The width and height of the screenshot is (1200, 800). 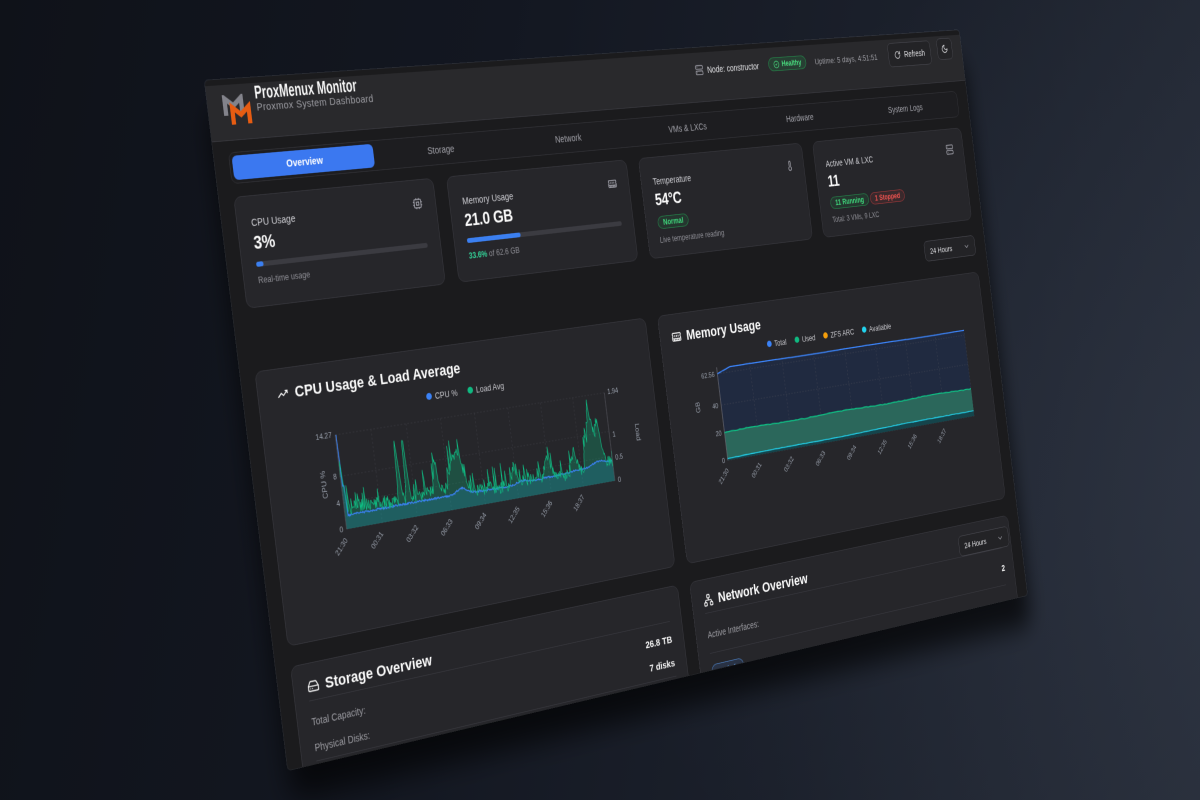 What do you see at coordinates (323, 437) in the screenshot?
I see `svg-text: 14.27` at bounding box center [323, 437].